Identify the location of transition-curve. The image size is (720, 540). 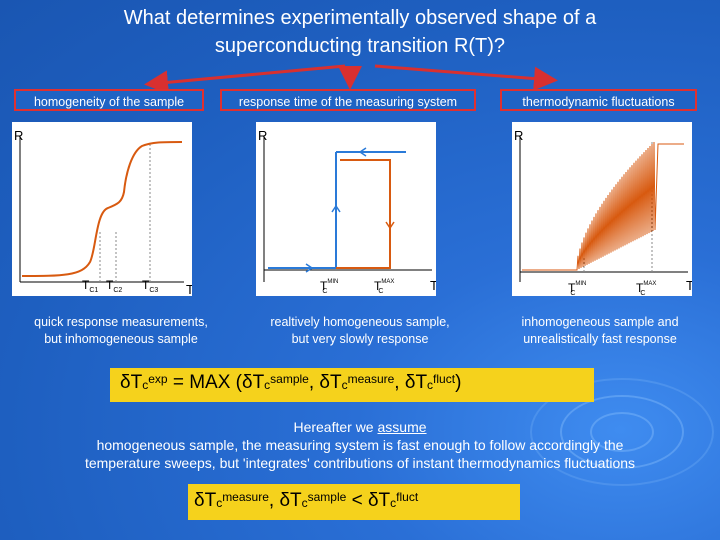
(102, 209).